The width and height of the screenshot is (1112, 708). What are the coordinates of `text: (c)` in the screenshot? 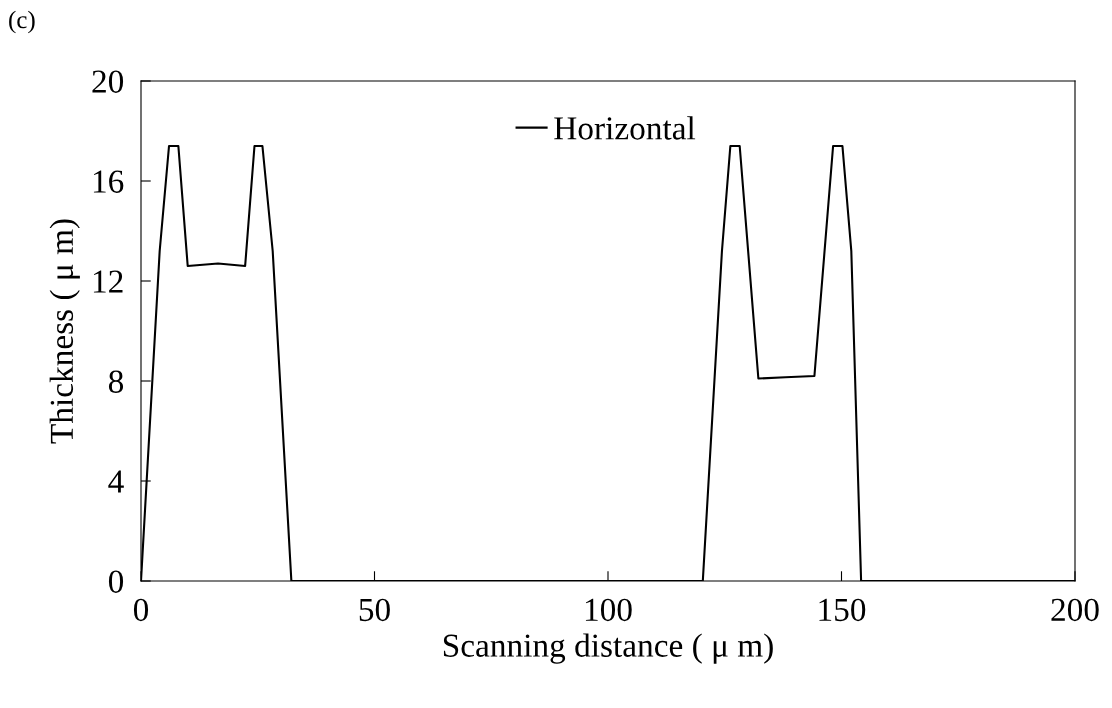 It's located at (22, 22).